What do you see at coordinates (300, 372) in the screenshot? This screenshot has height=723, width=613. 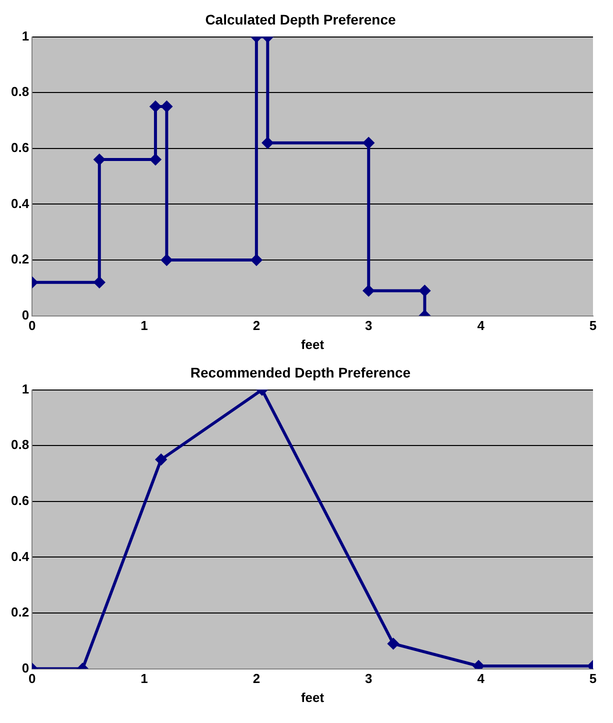 I see `chart-title: Recommended Depth Preference` at bounding box center [300, 372].